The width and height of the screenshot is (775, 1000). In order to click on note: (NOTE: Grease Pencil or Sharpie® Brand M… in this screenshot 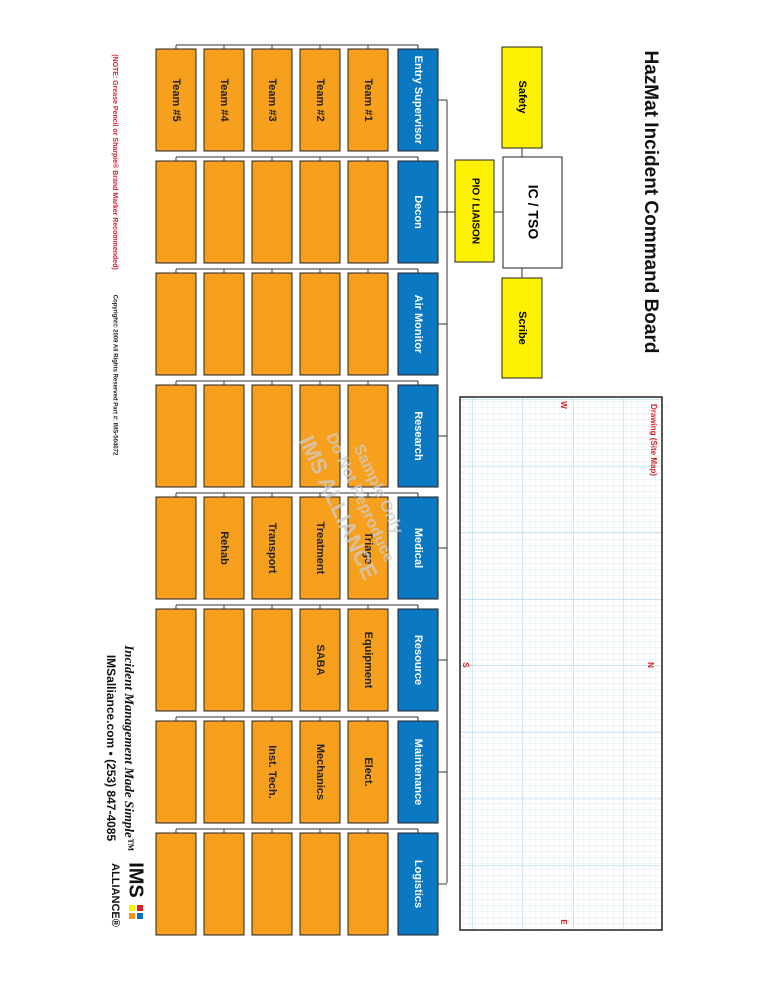, I will do `click(115, 162)`.